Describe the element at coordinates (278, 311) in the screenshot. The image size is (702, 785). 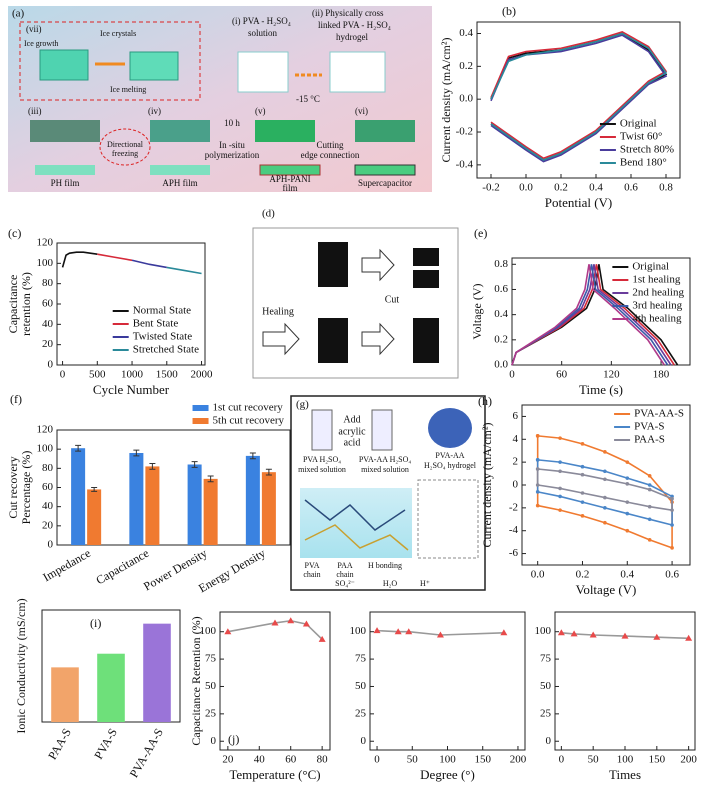
I see `diagram-label: Healing` at that location.